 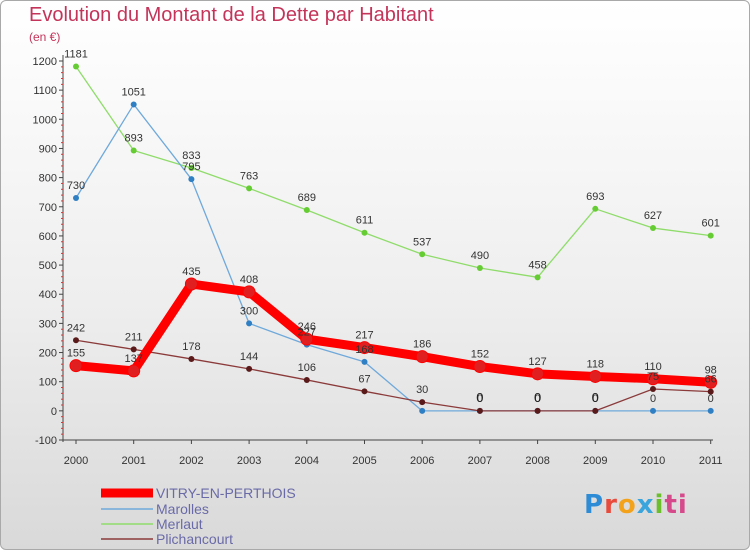 What do you see at coordinates (76, 461) in the screenshot?
I see `x-tick-label: 2000` at bounding box center [76, 461].